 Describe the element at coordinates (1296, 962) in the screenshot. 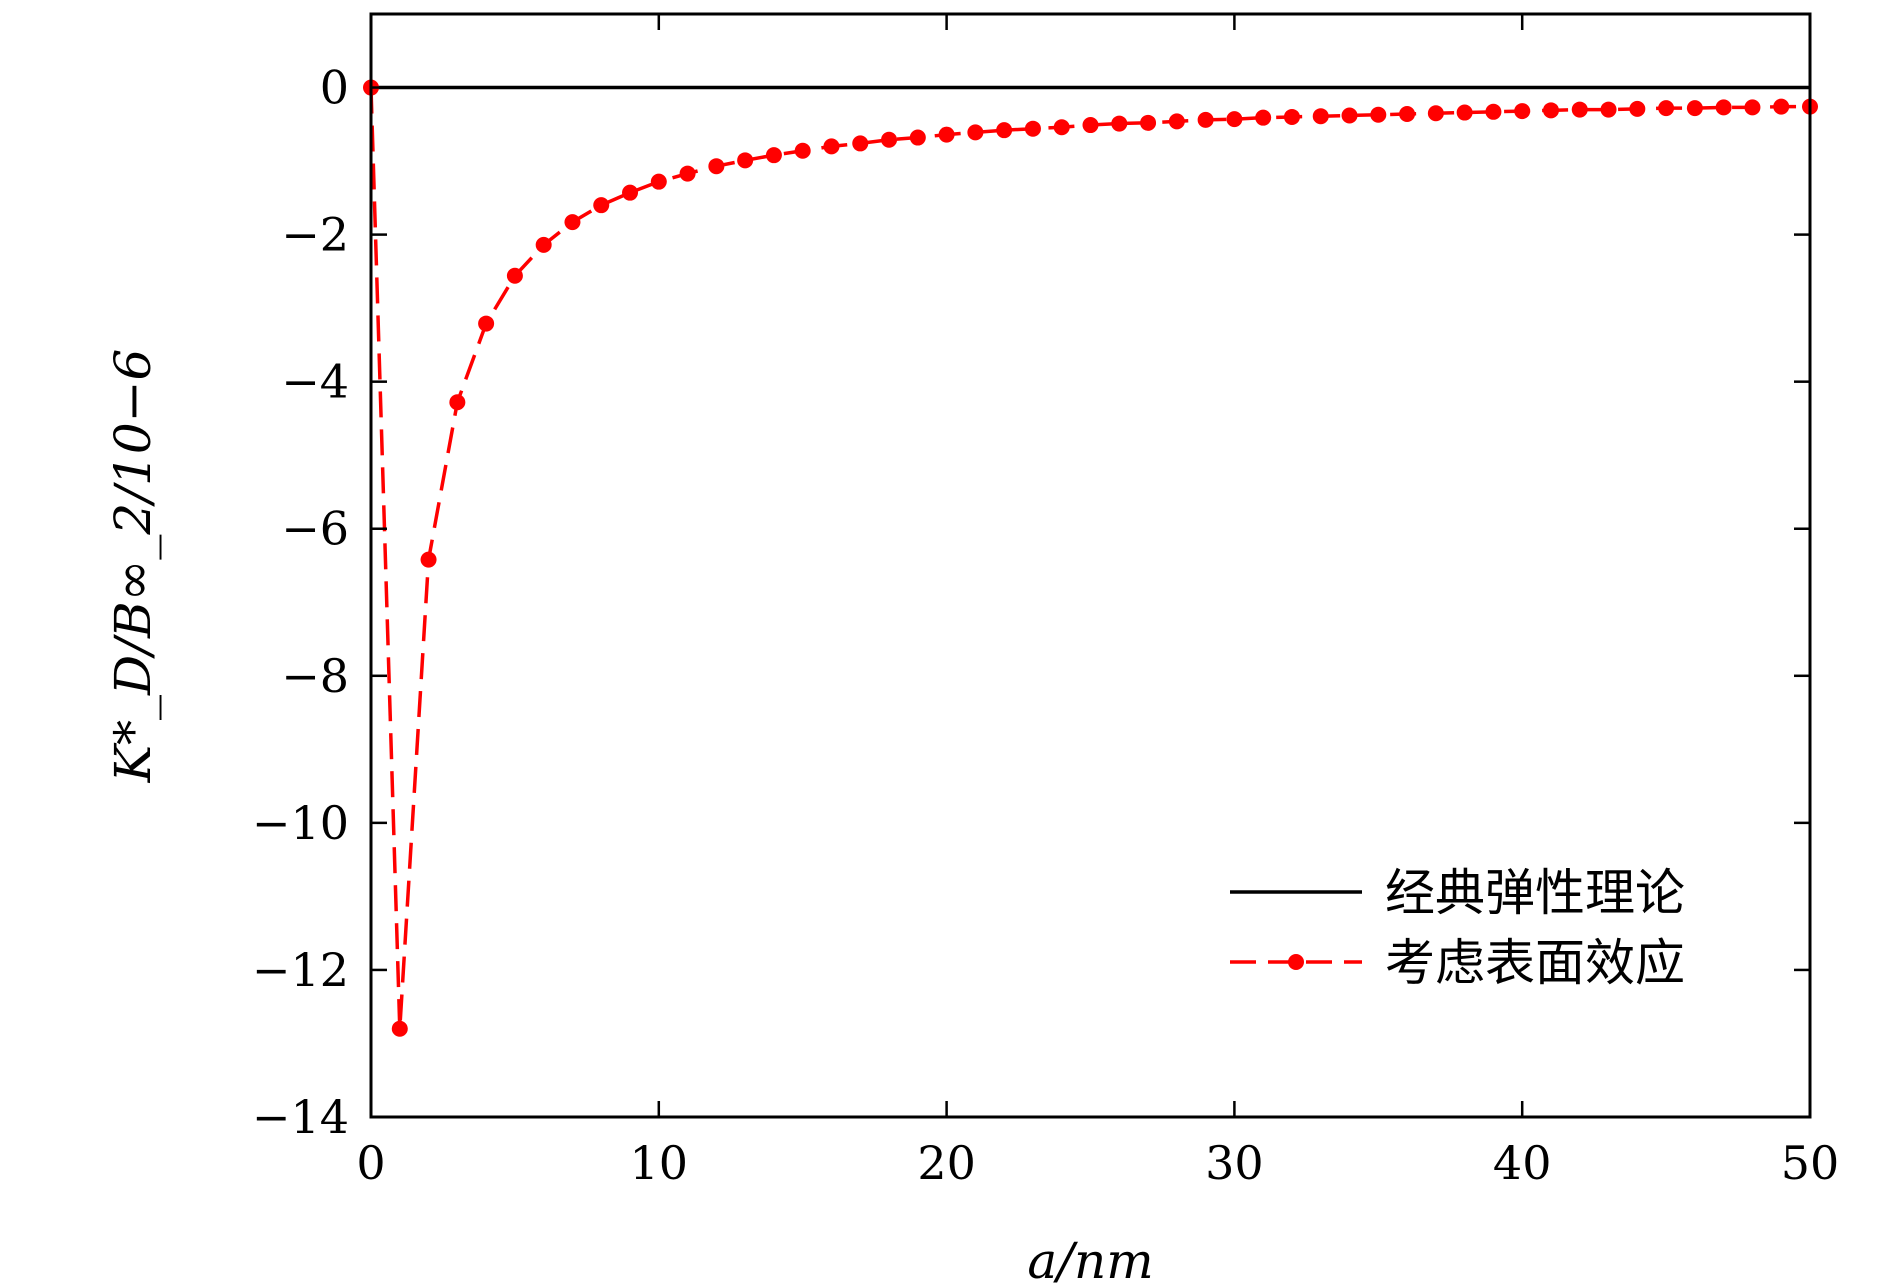

I see `legend-marker` at that location.